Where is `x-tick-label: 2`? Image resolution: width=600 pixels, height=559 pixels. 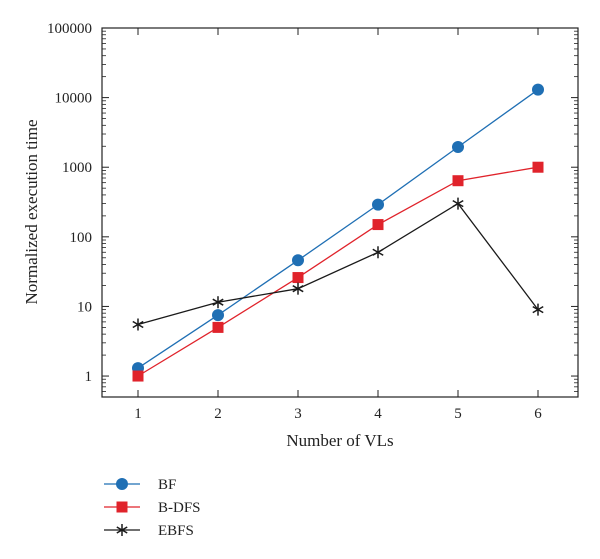
x-tick-label: 2 is located at coordinates (218, 414).